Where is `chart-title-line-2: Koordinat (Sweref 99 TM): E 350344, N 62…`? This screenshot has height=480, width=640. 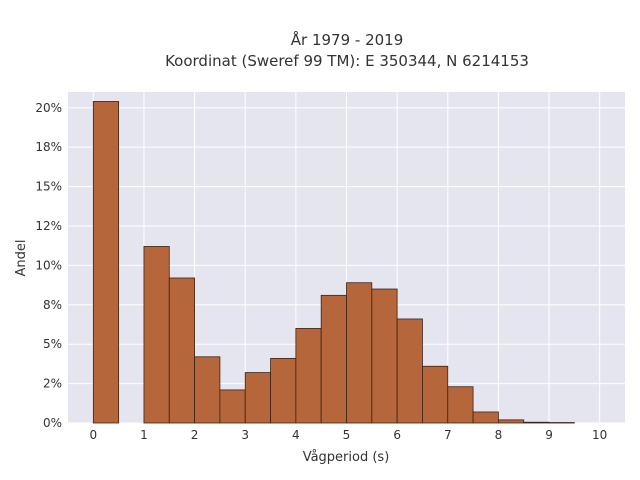 chart-title-line-2: Koordinat (Sweref 99 TM): E 350344, N 62… is located at coordinates (347, 61).